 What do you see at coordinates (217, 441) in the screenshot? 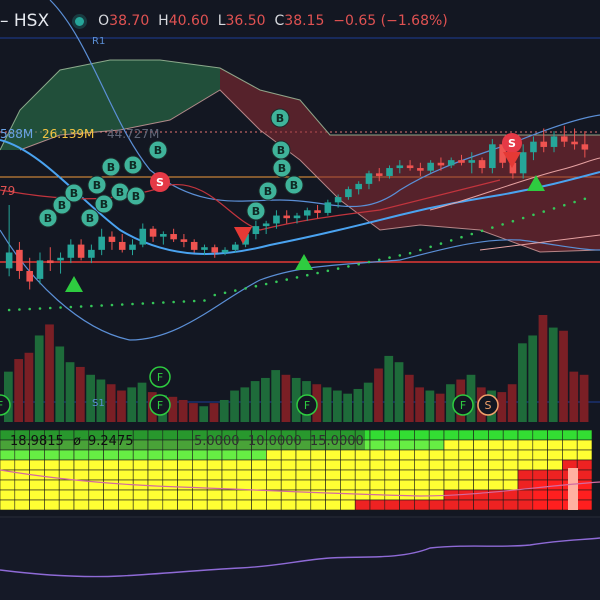
I see `indicator-level-1: 5.0000` at bounding box center [217, 441].